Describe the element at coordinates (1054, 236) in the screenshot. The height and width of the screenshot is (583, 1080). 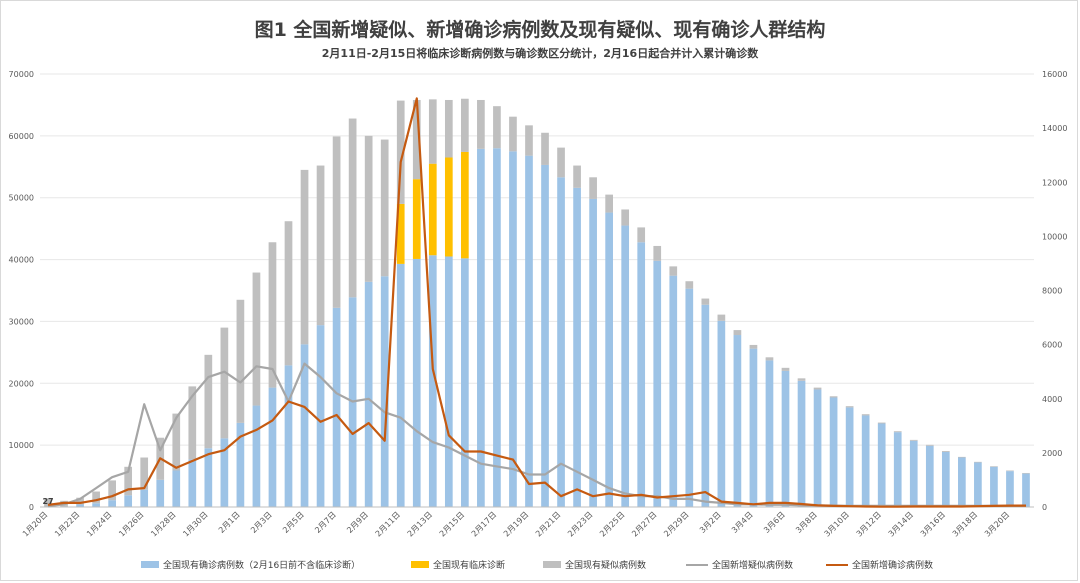
I see `y-right-tick-label: 10000` at that location.